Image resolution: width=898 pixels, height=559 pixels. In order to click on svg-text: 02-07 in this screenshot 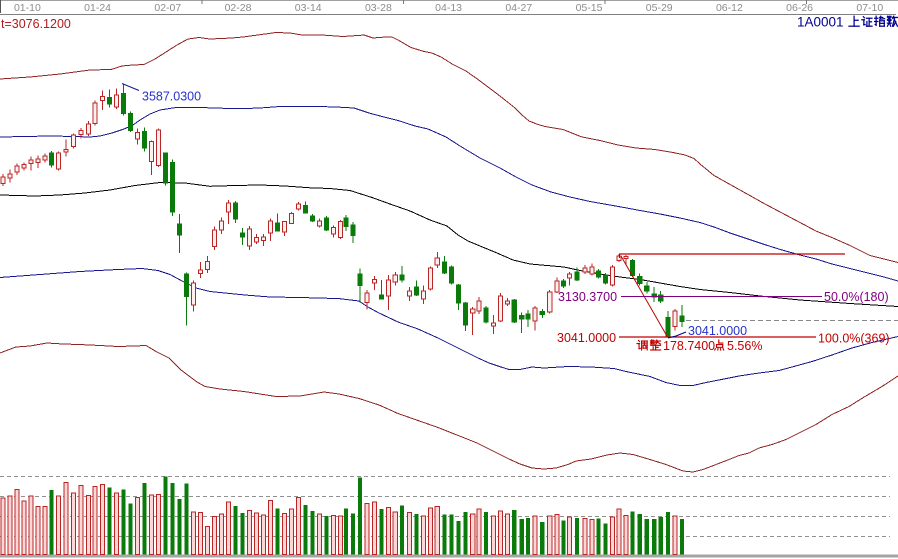, I will do `click(167, 8)`.